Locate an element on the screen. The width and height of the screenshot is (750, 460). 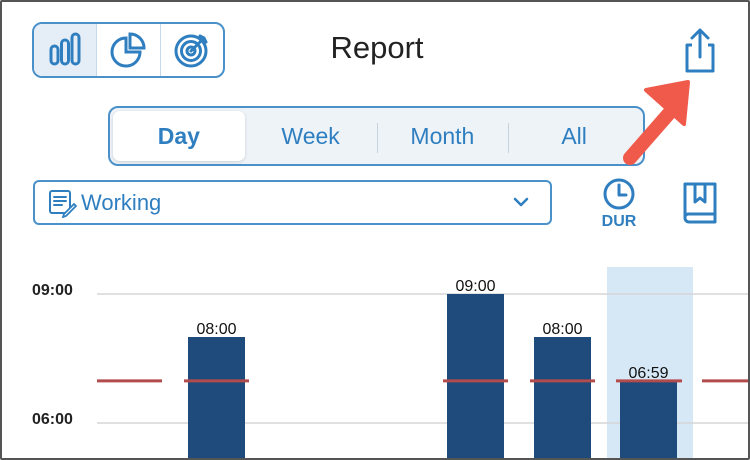
duration-button: DUR is located at coordinates (619, 206).